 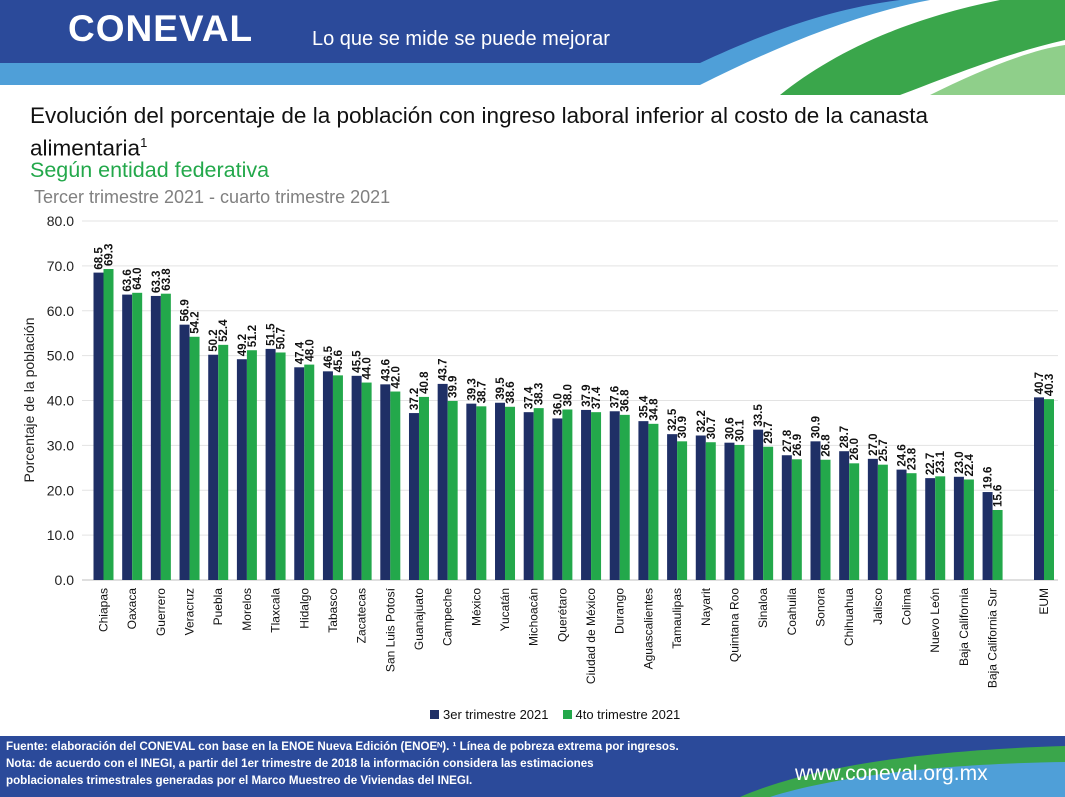 I want to click on data-label: 38.7, so click(x=482, y=392).